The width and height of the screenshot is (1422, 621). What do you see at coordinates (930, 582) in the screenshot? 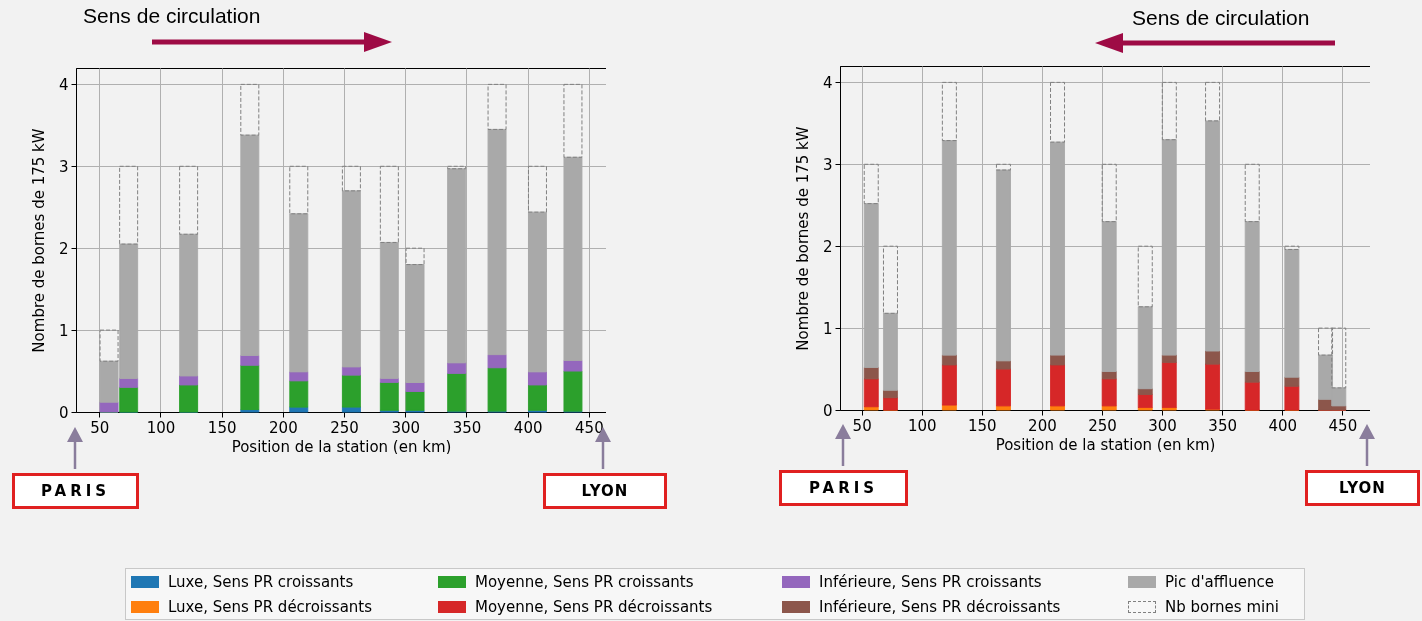
I see `legend-label: Inférieure, Sens PR croissants` at bounding box center [930, 582].